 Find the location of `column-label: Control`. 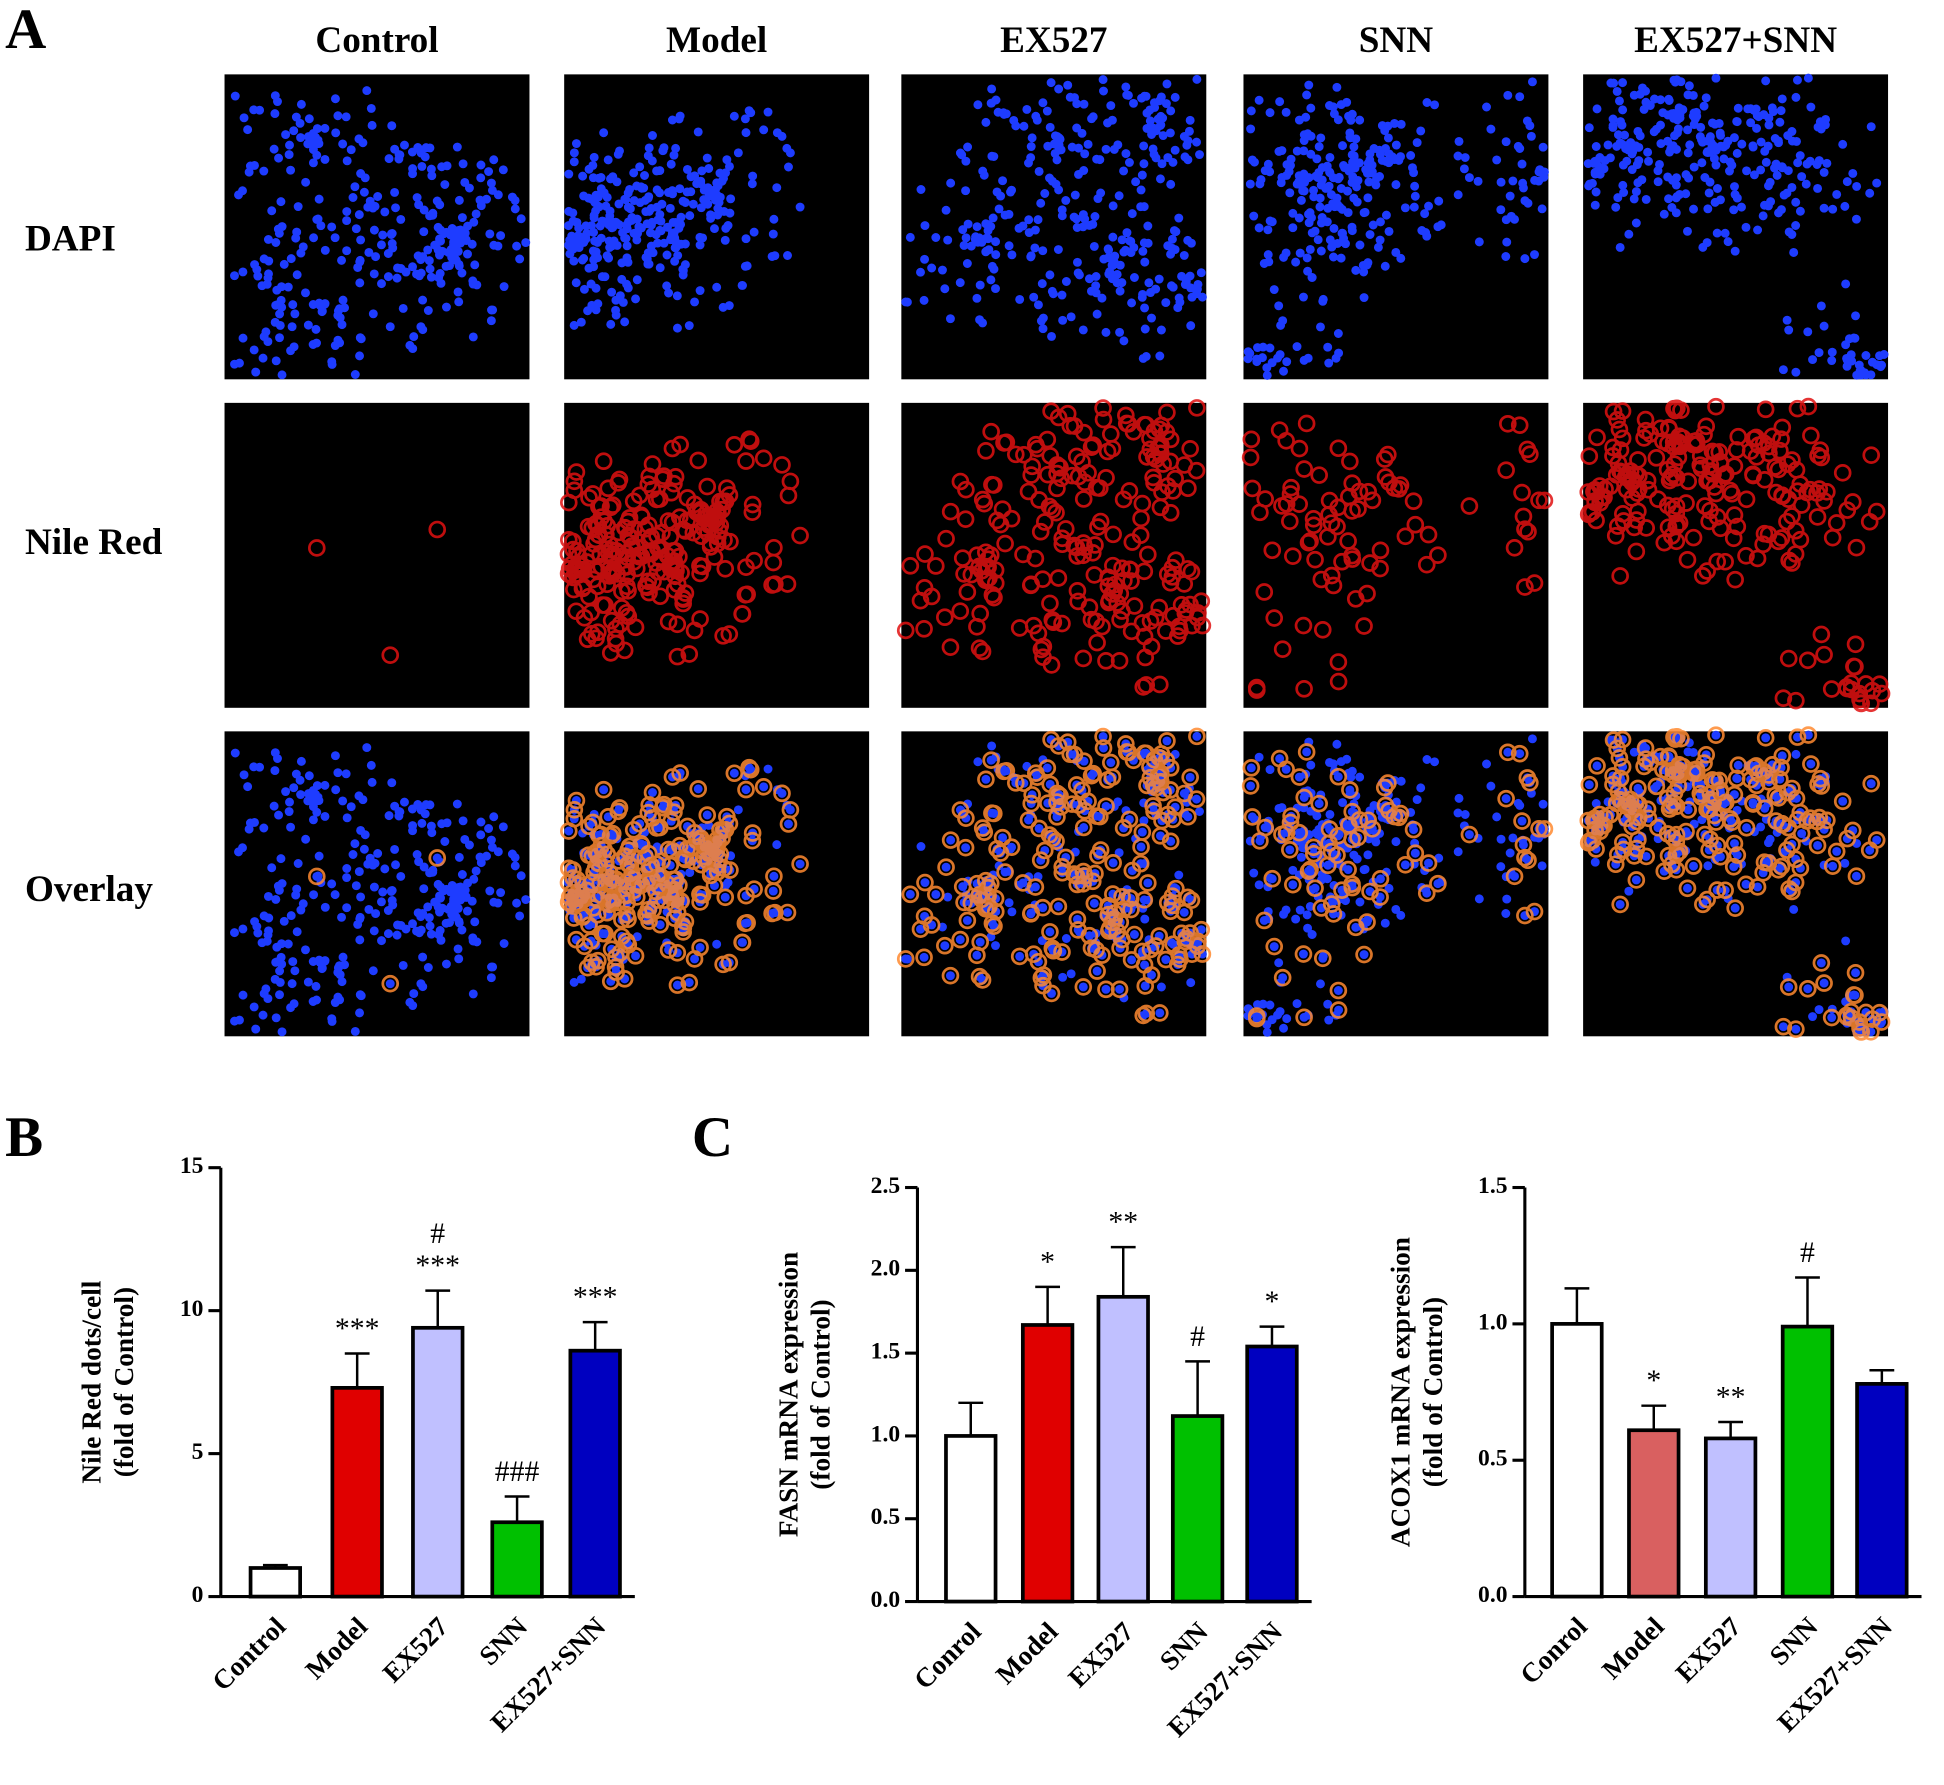

column-label: Control is located at coordinates (376, 40).